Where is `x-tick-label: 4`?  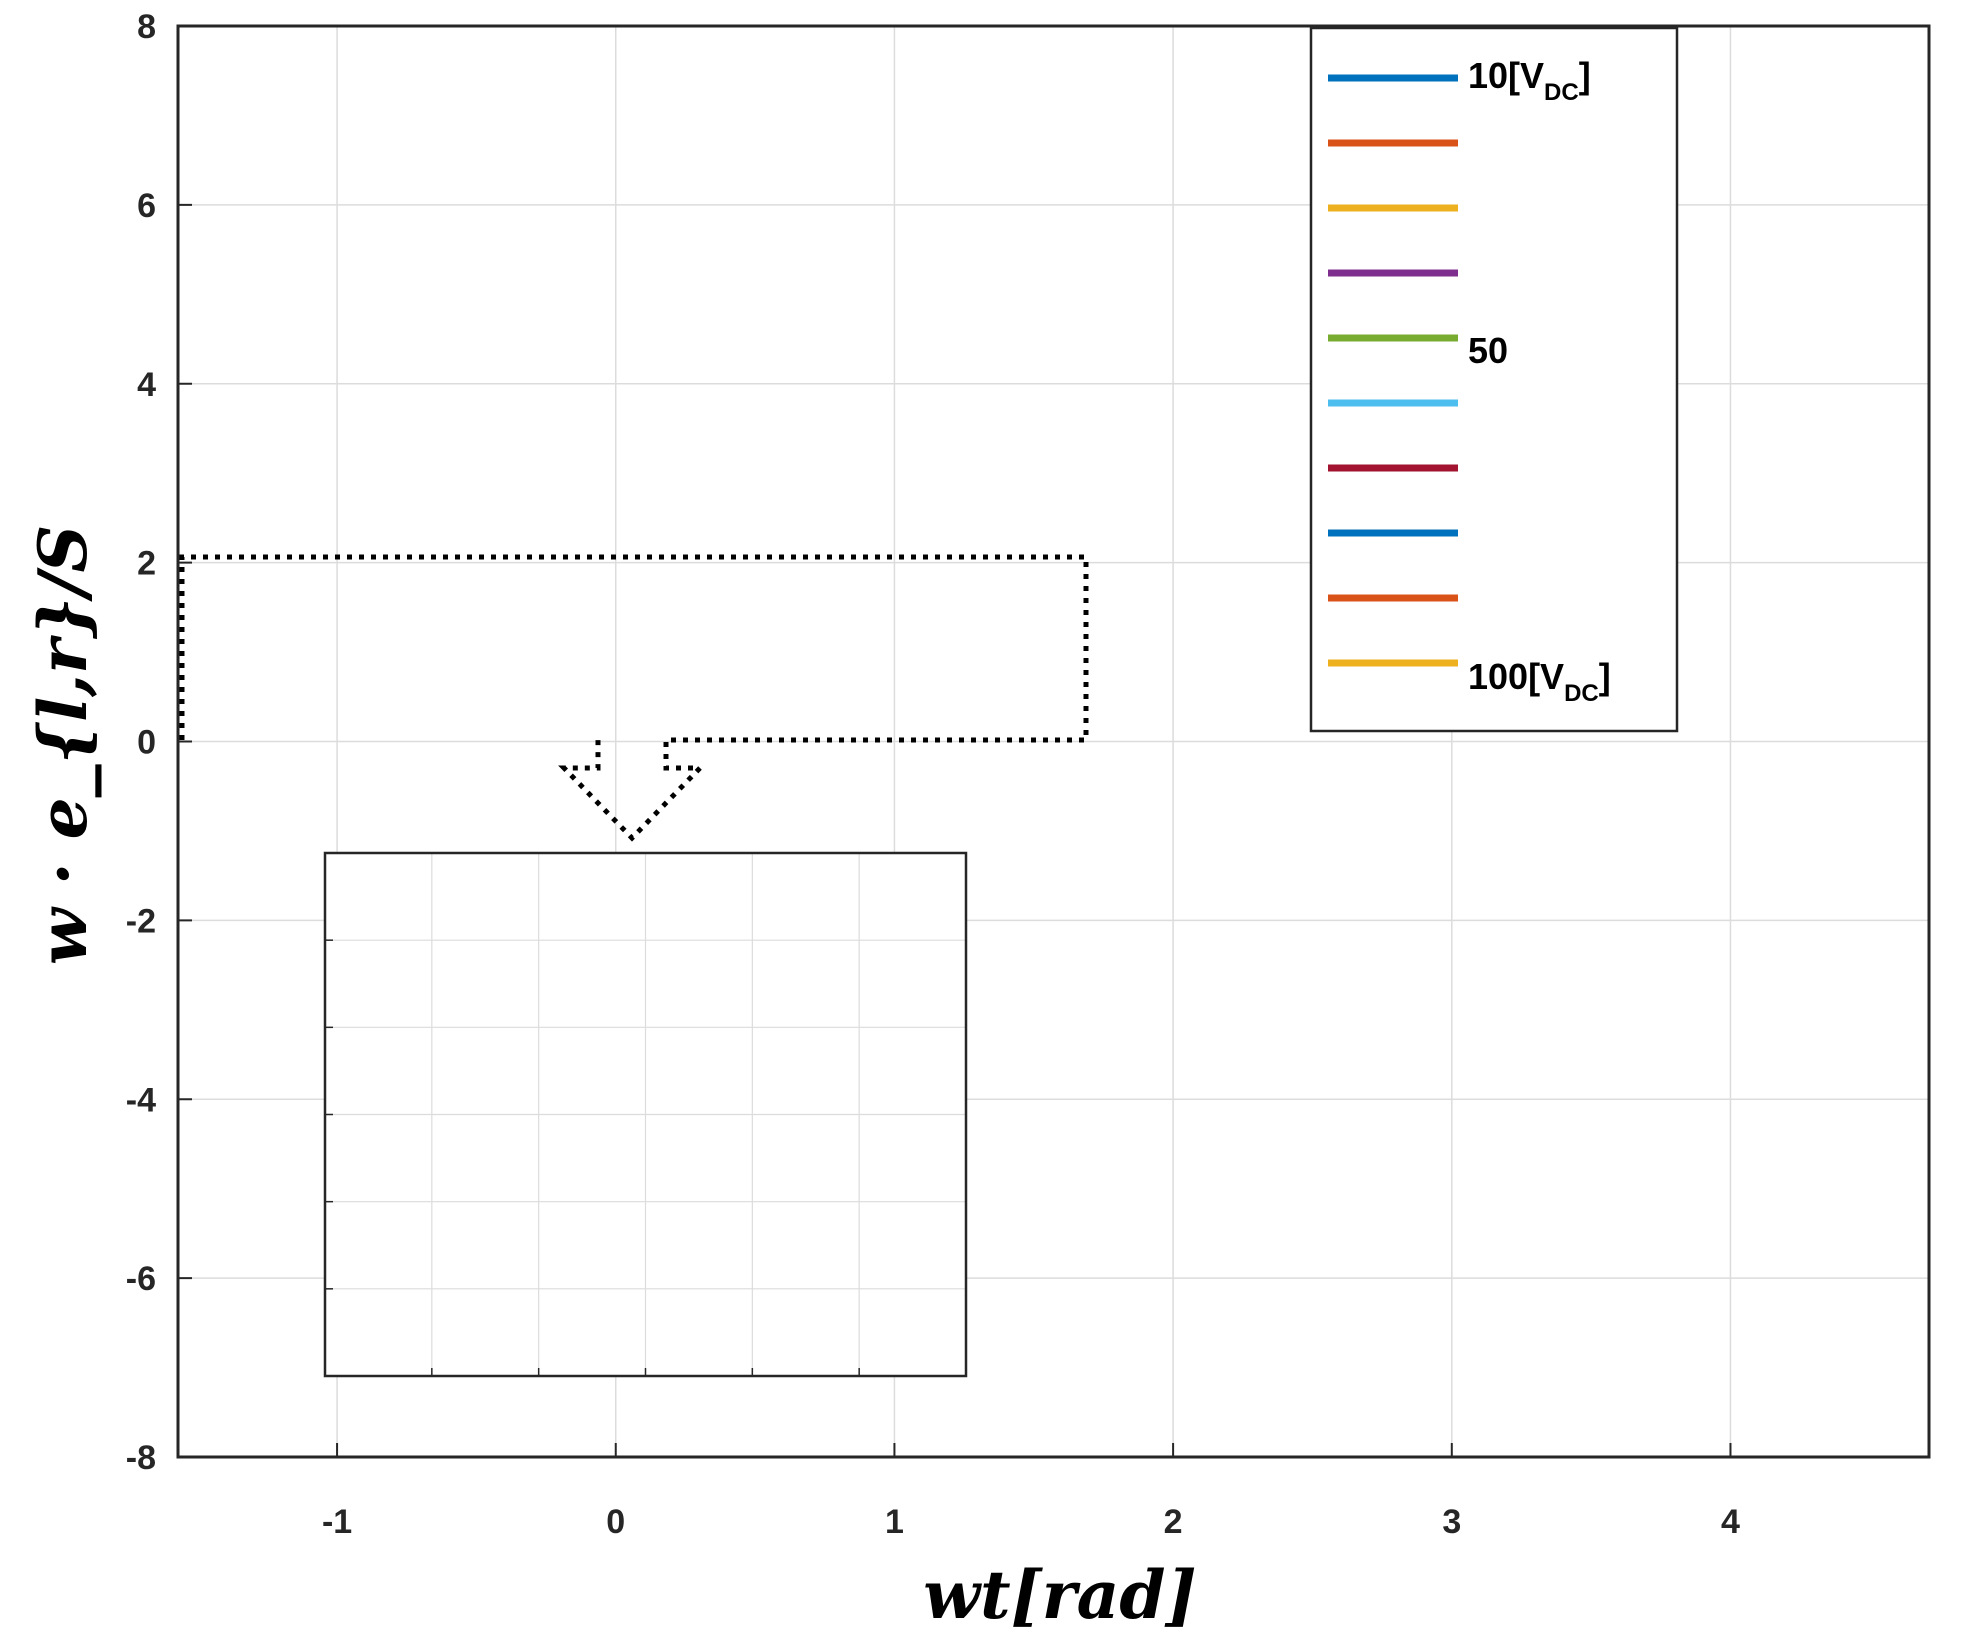
x-tick-label: 4 is located at coordinates (1730, 1522).